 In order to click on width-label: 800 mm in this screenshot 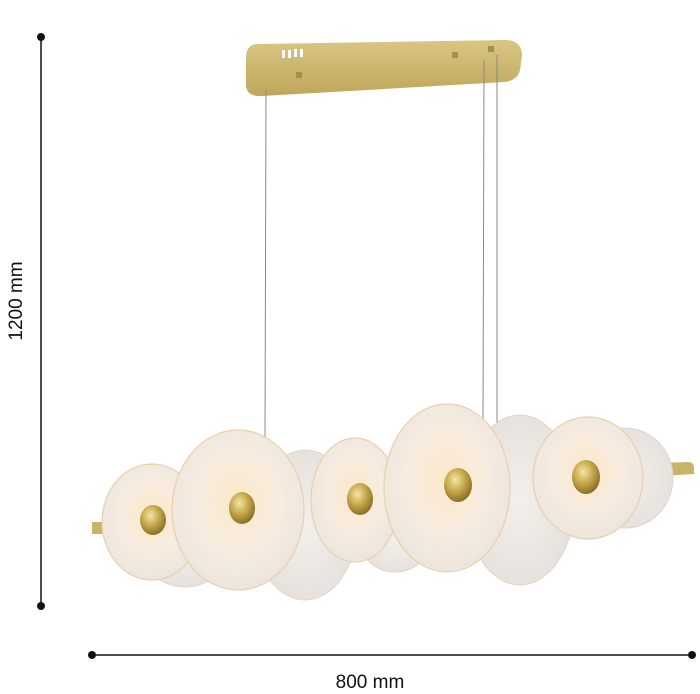, I will do `click(370, 682)`.